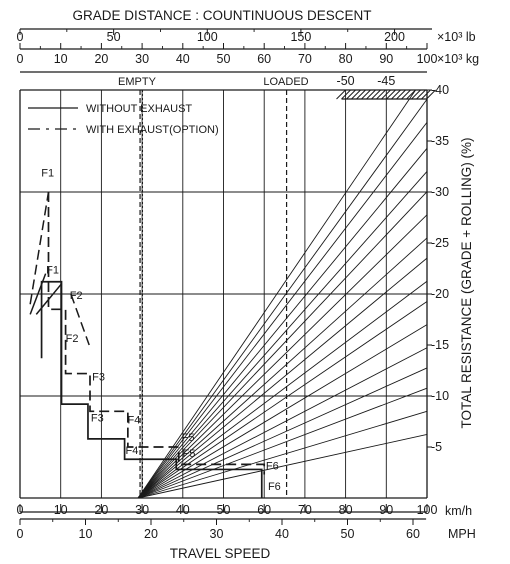  What do you see at coordinates (282, 534) in the screenshot?
I see `tick-label-mph: 40` at bounding box center [282, 534].